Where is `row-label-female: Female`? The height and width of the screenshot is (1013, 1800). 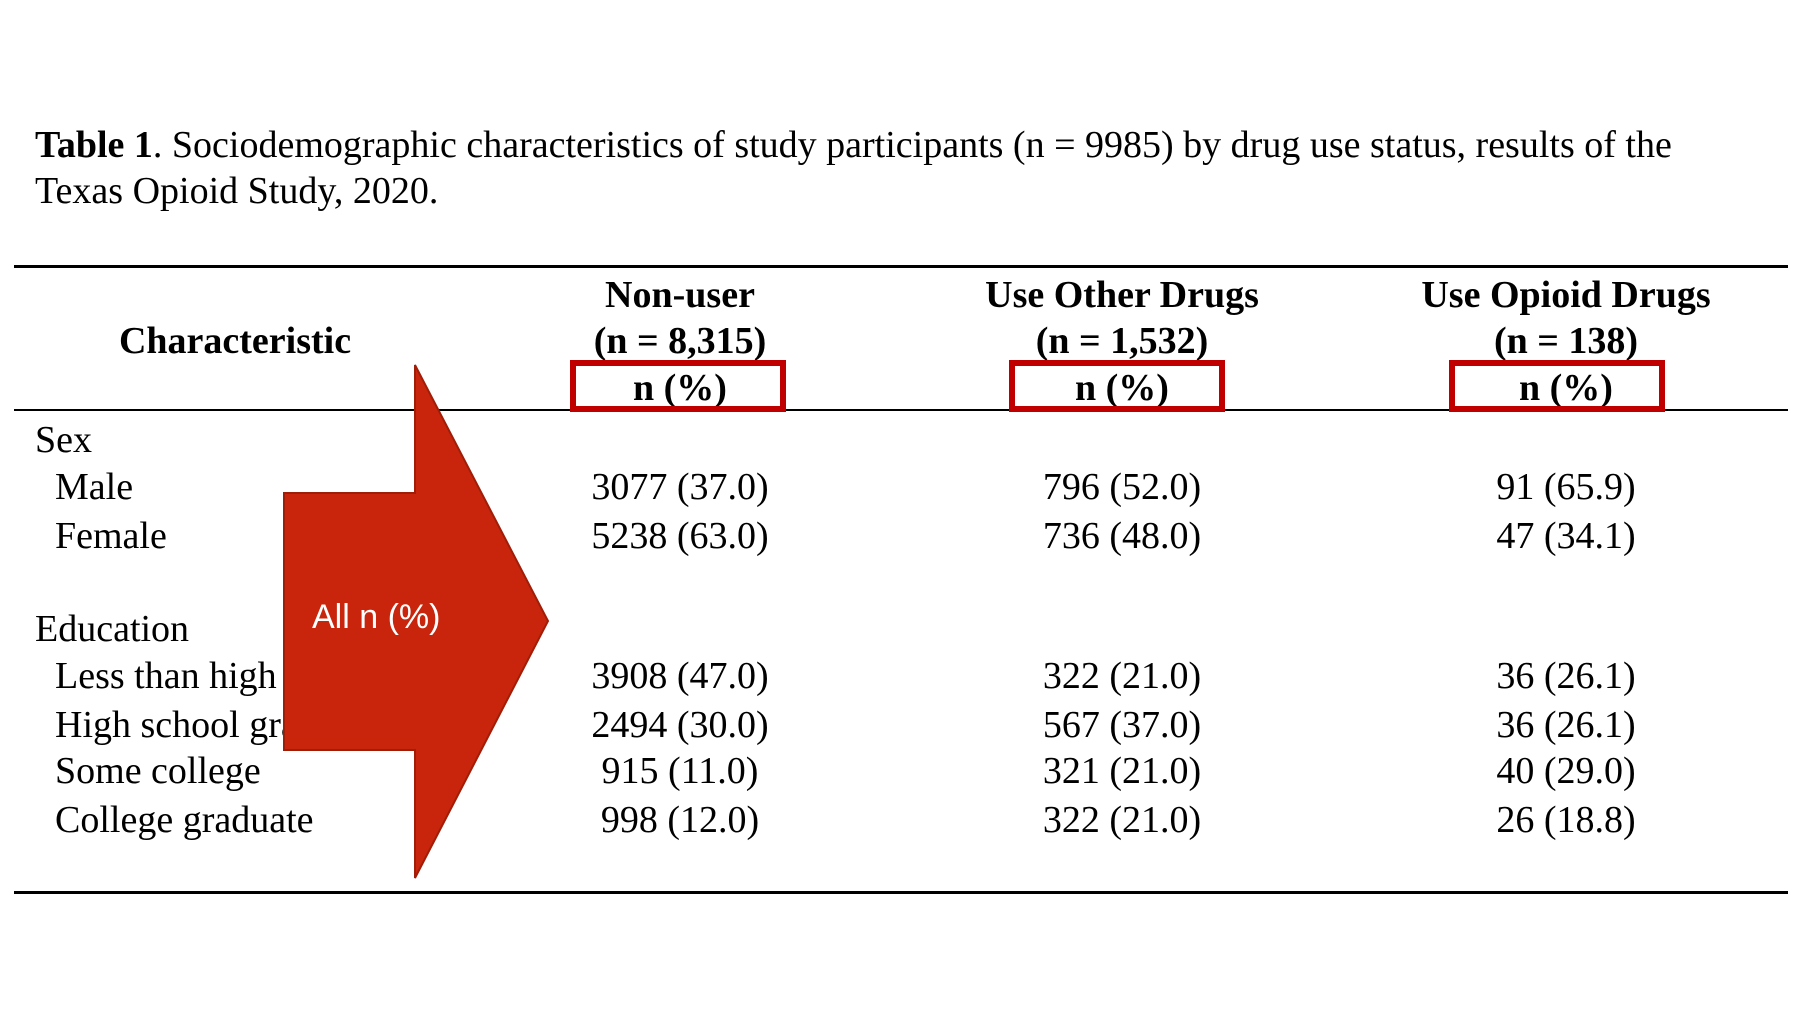 row-label-female: Female is located at coordinates (111, 536).